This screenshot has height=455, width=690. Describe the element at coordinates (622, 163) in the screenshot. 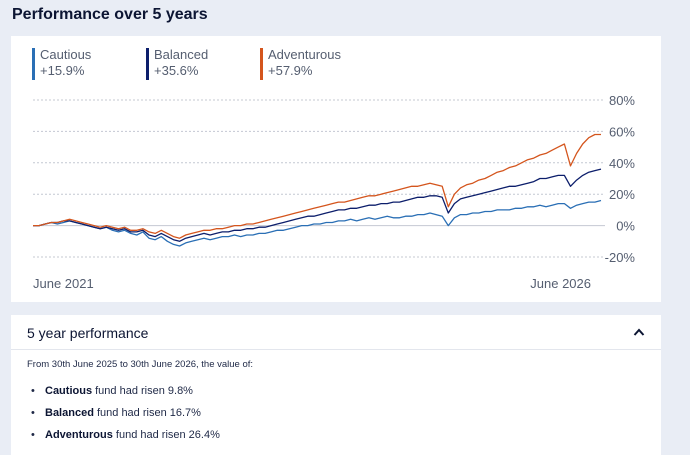

I see `y-tick-label: 40%` at that location.